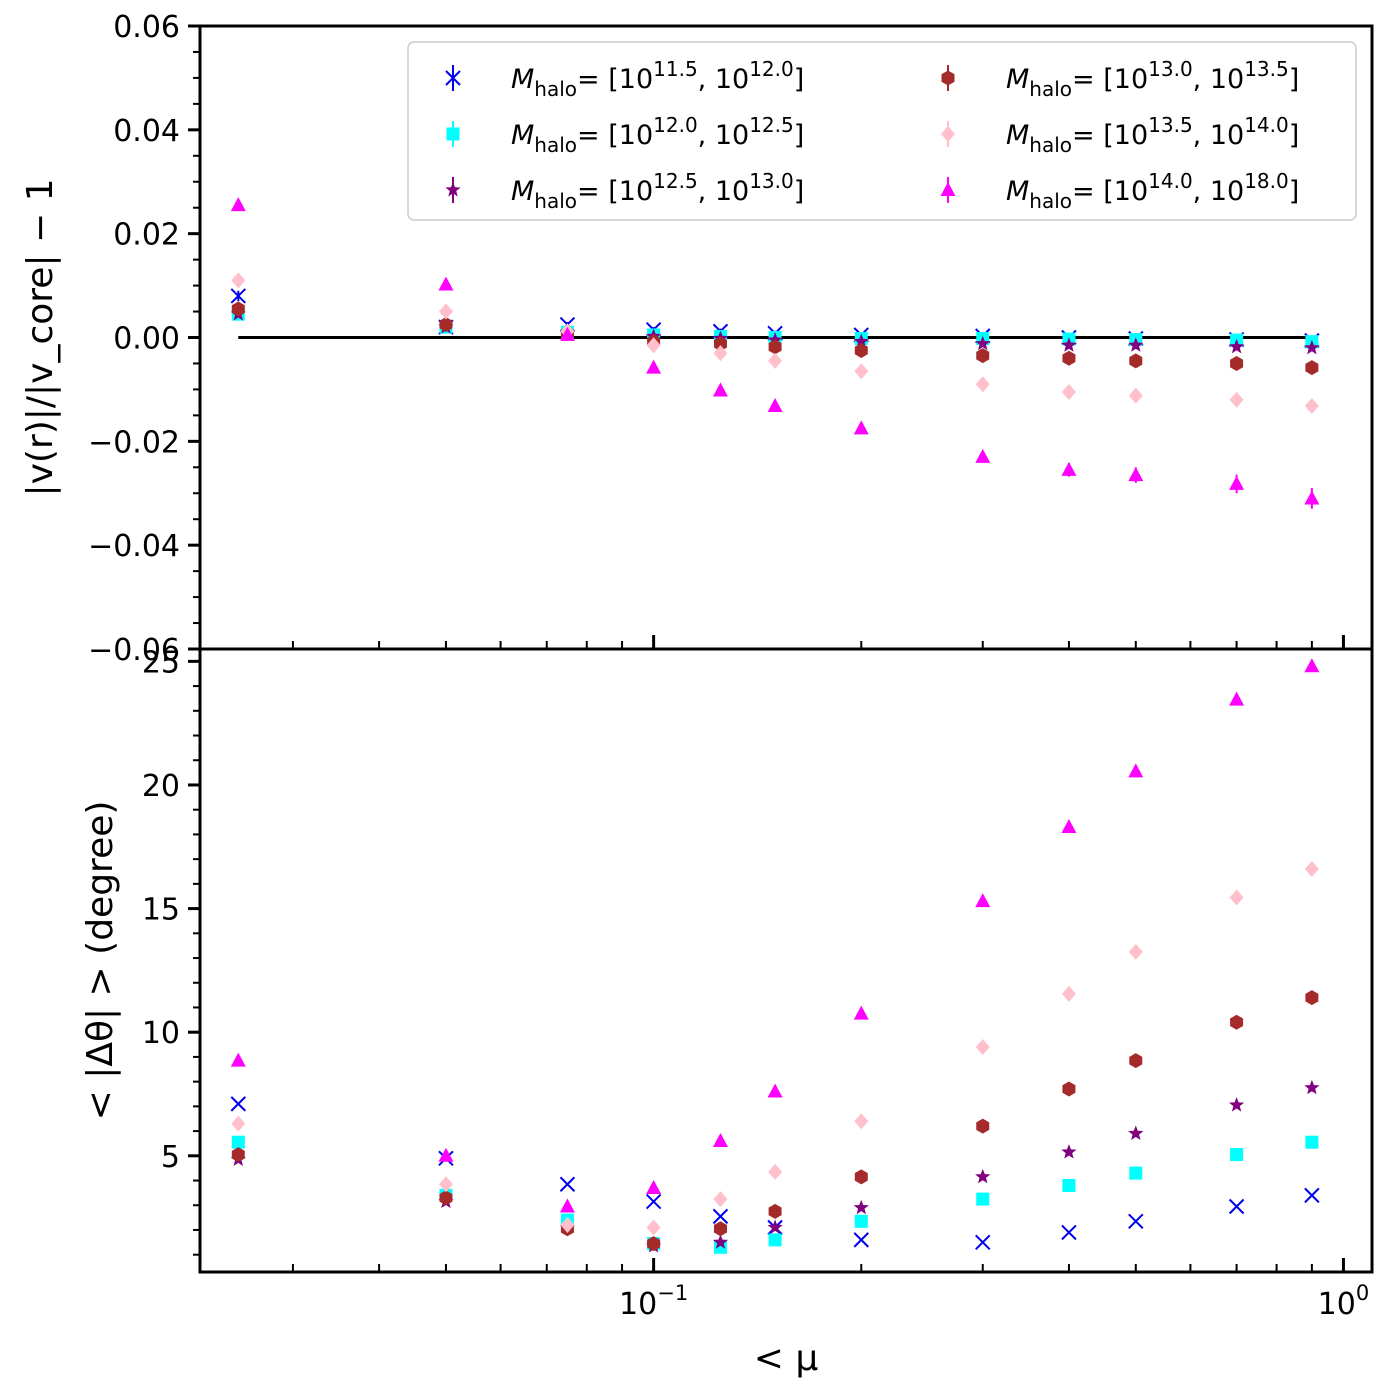 This screenshot has height=1395, width=1396. Describe the element at coordinates (657, 79) in the screenshot. I see `legend-label: Mhalo= [1011.5, 1012.0]` at that location.